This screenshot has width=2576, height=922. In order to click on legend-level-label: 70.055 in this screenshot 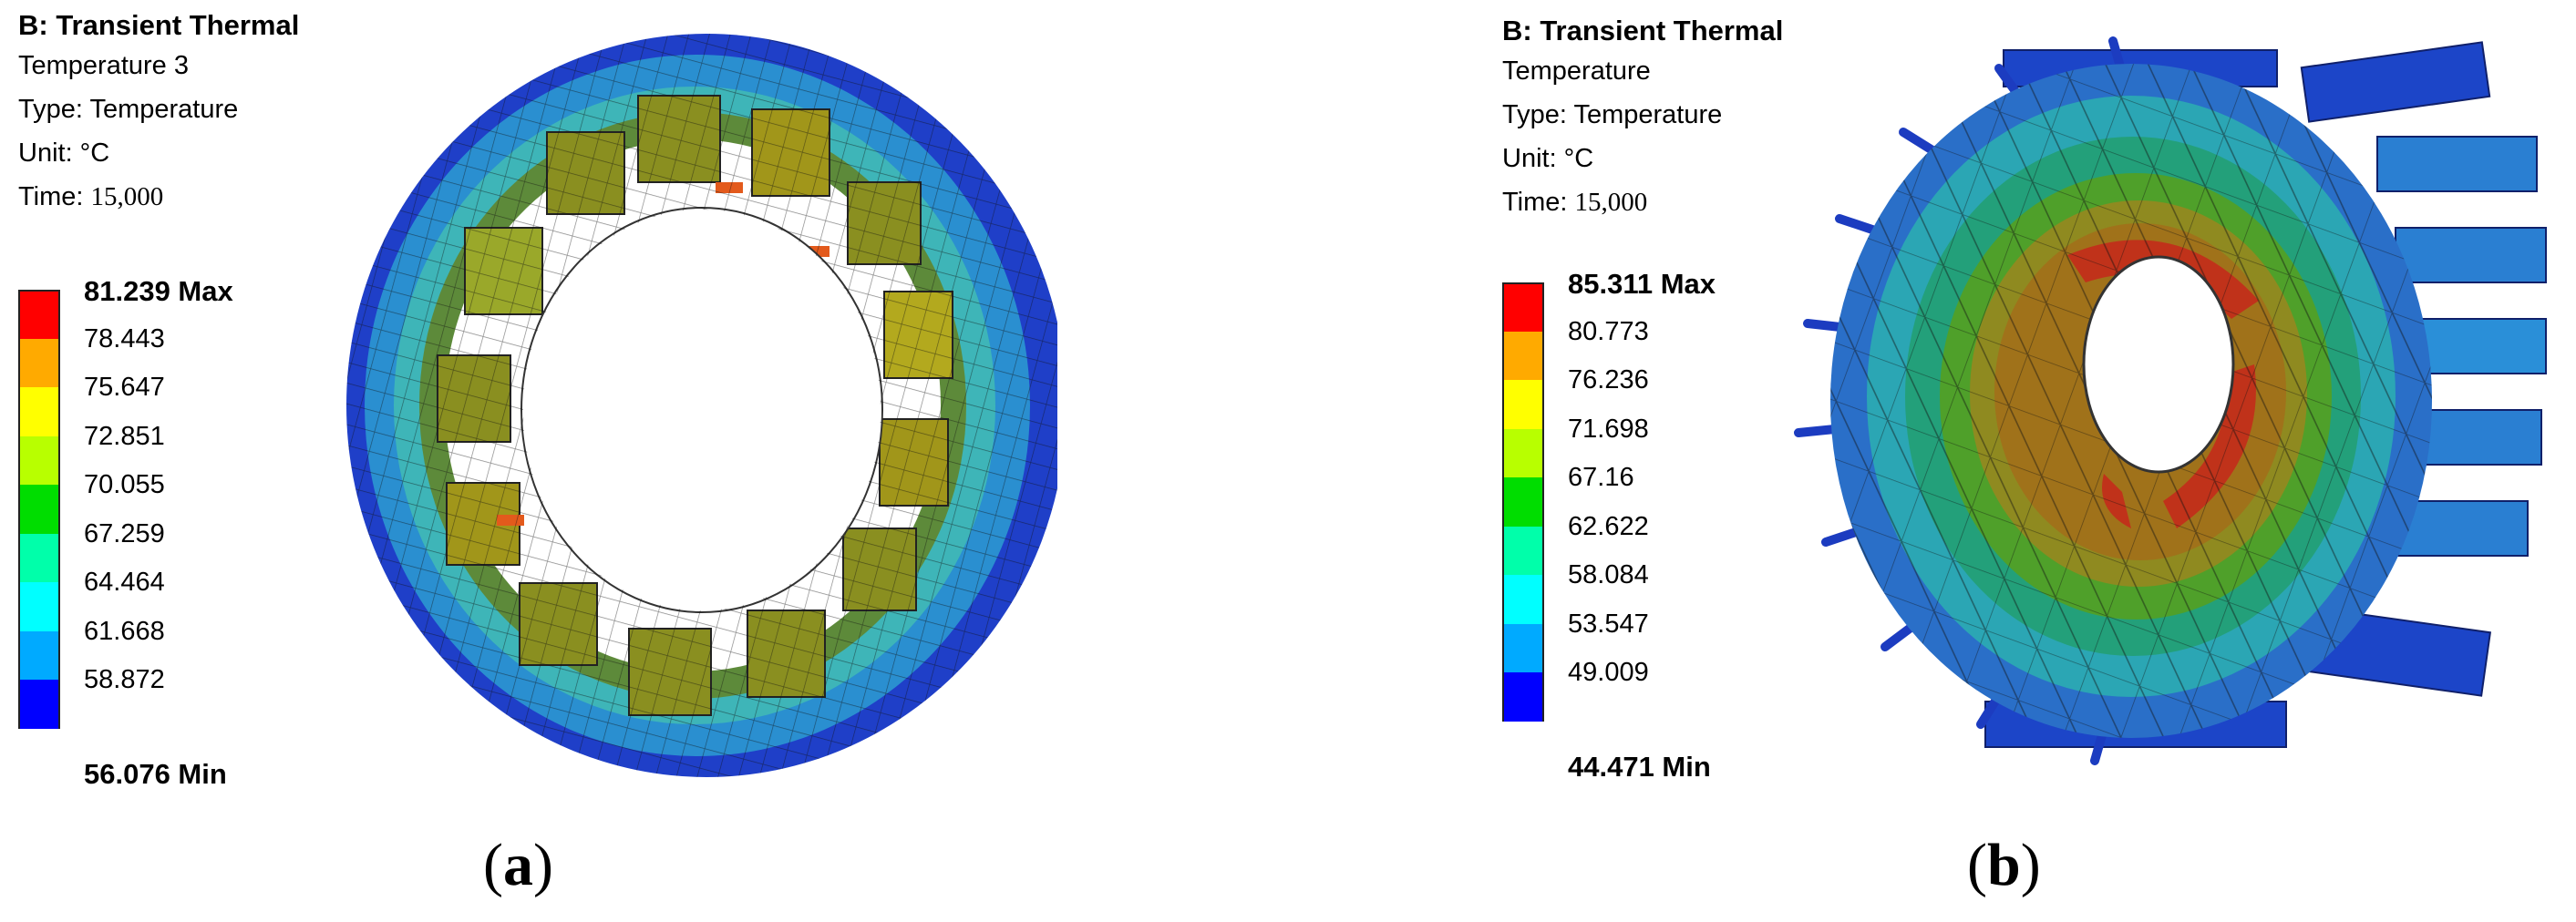, I will do `click(124, 484)`.